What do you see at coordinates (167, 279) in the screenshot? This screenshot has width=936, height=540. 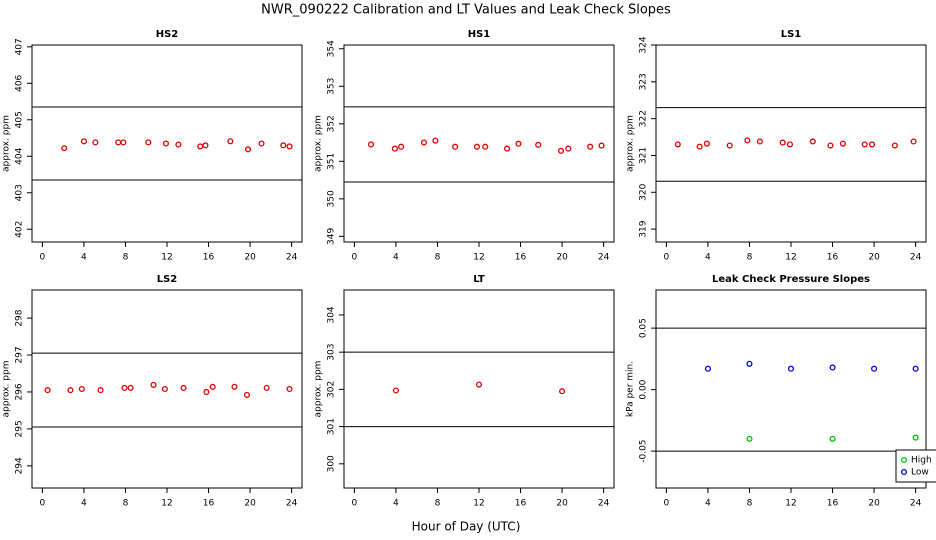 I see `panel-title: LS2` at bounding box center [167, 279].